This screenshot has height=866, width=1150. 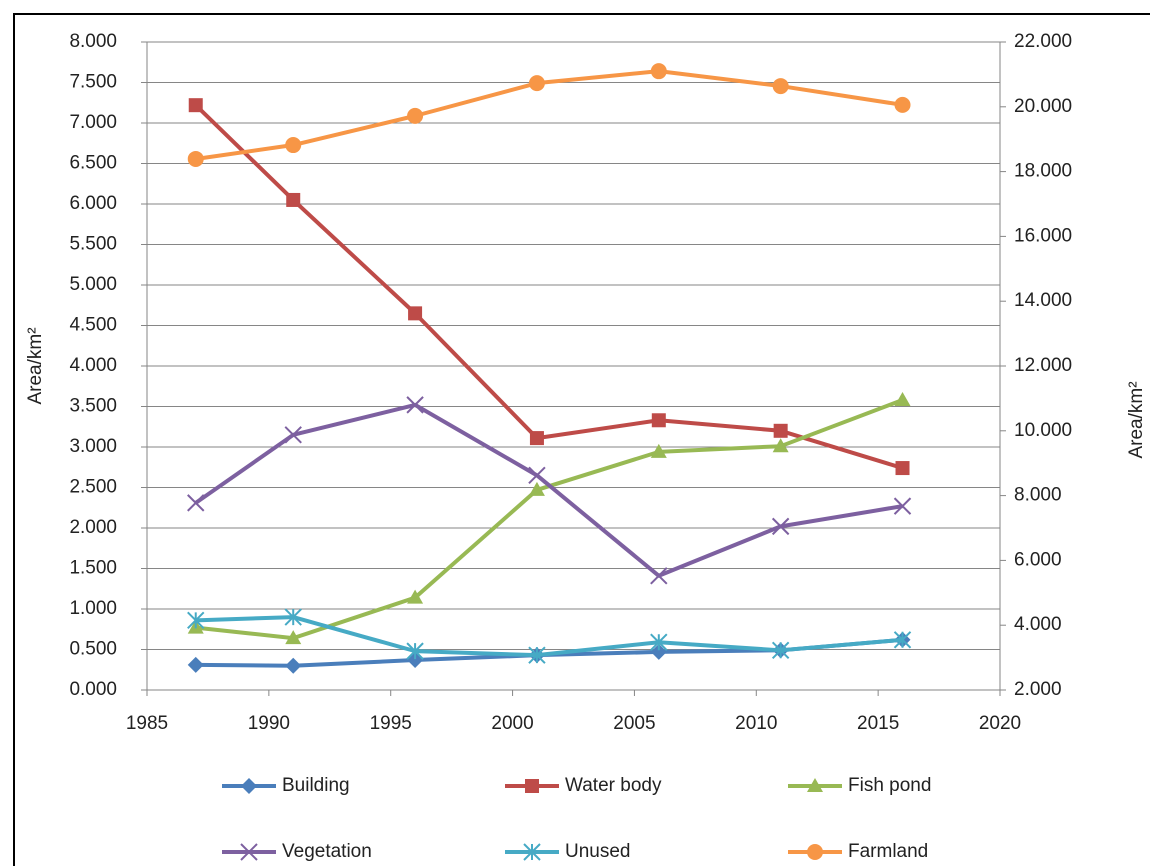 What do you see at coordinates (93, 244) in the screenshot?
I see `y-tick-label: 5.500` at bounding box center [93, 244].